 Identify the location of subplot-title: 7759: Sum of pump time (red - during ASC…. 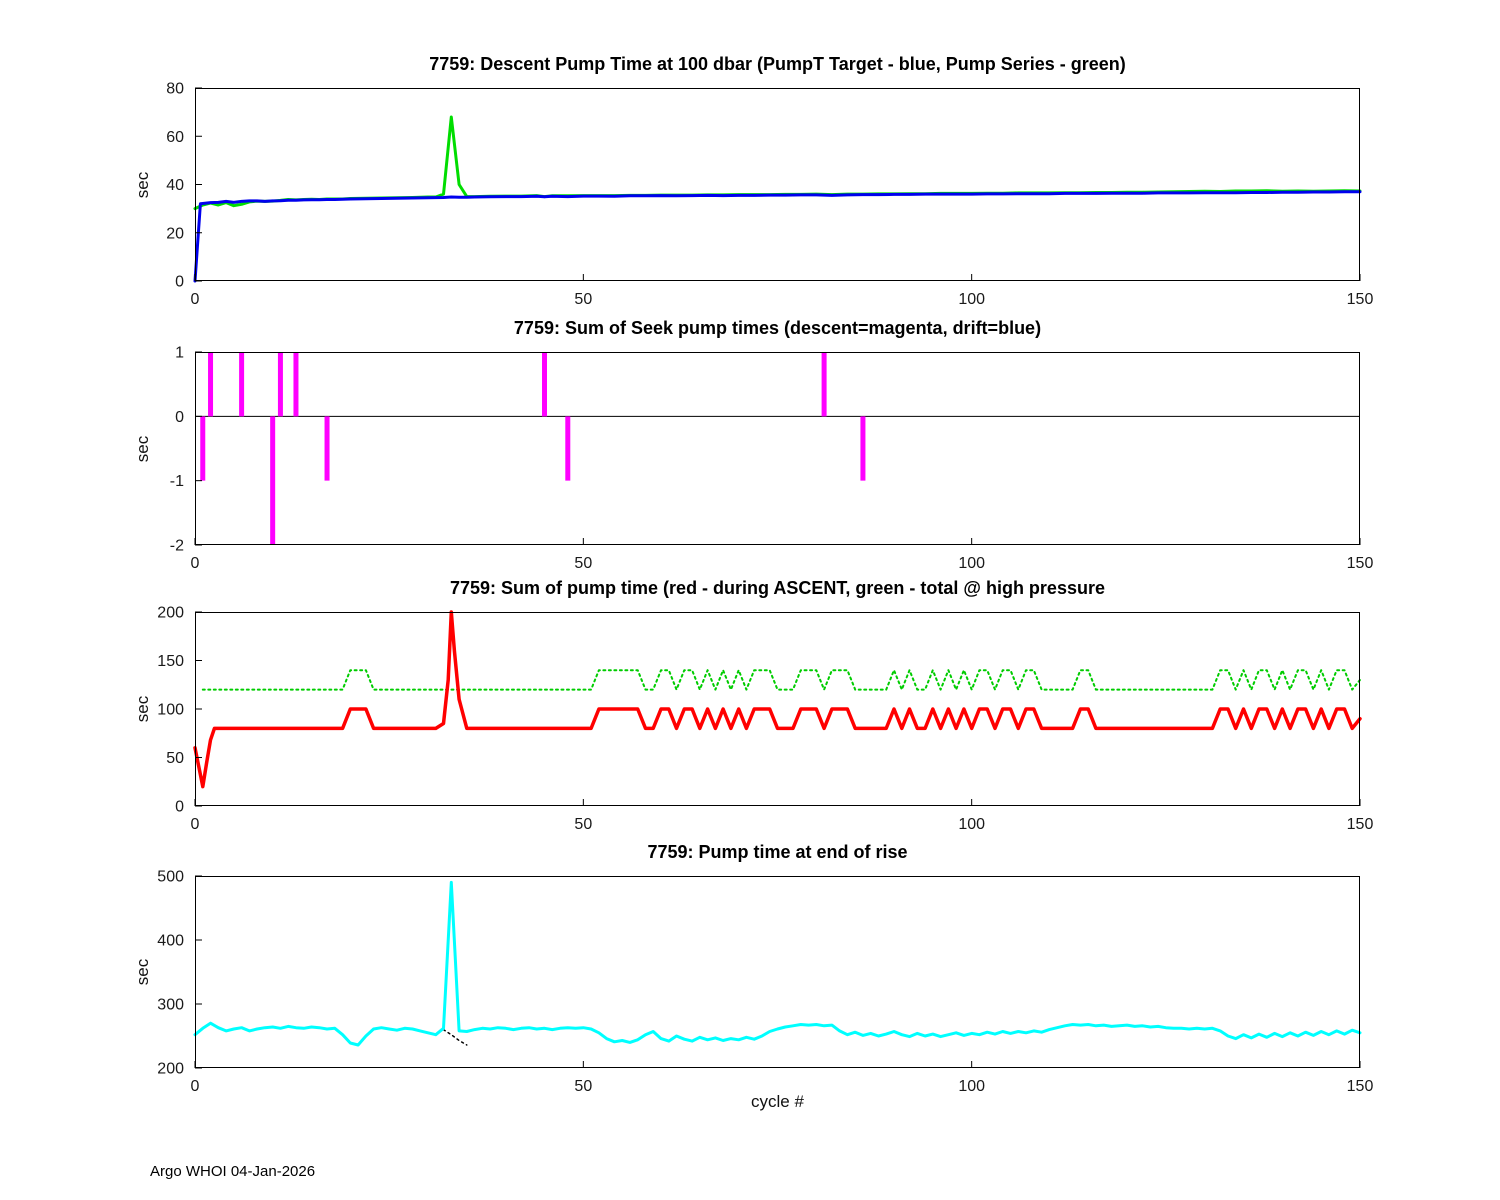
(777, 588).